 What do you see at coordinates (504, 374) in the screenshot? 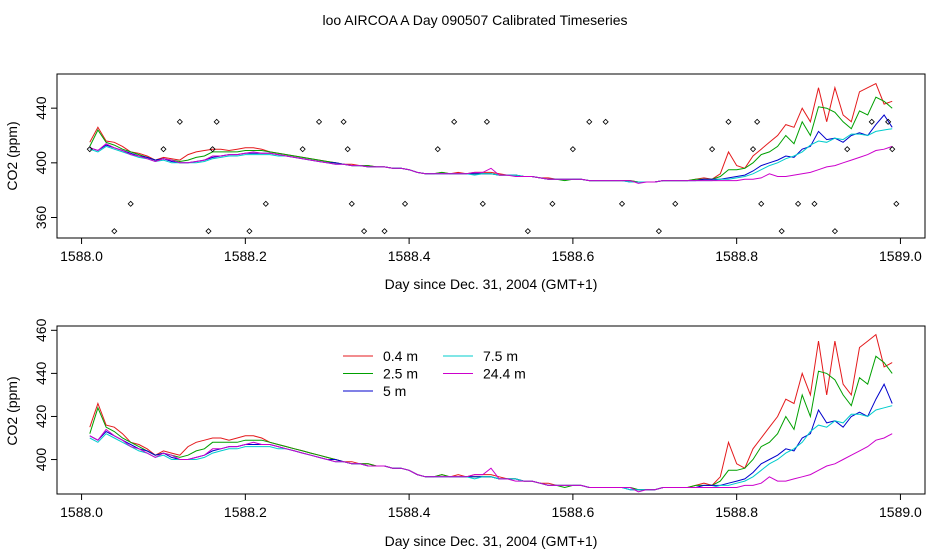
I see `legend-label: 24.4 m` at bounding box center [504, 374].